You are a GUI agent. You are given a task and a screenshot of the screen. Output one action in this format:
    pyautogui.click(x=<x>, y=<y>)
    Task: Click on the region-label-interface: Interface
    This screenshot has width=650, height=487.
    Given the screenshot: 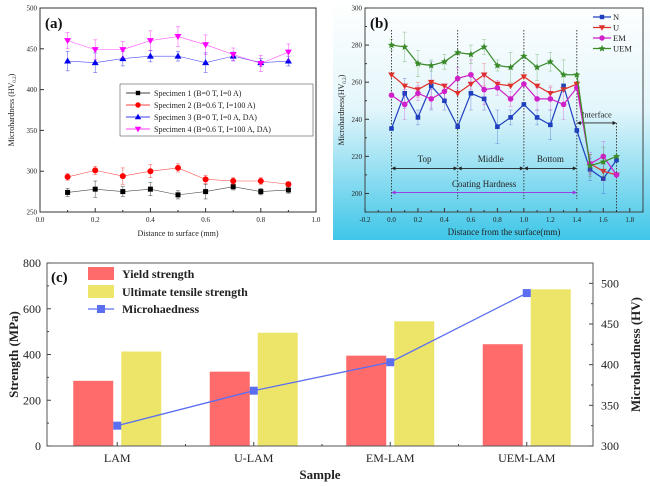 What is the action you would take?
    pyautogui.click(x=597, y=114)
    